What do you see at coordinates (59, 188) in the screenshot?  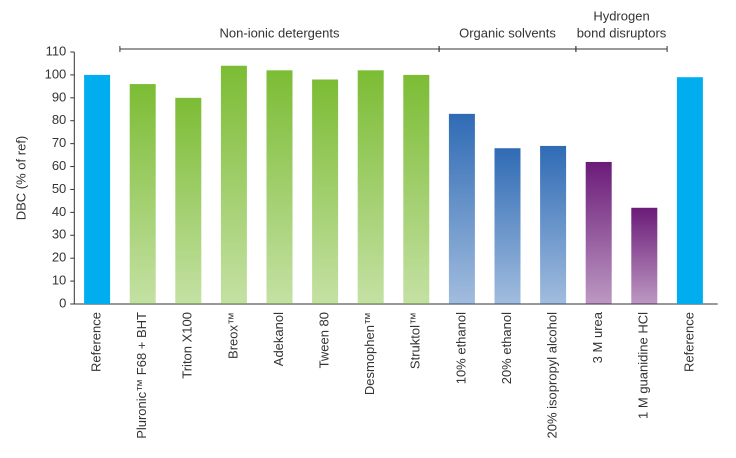 I see `y-tick-label: 50` at bounding box center [59, 188].